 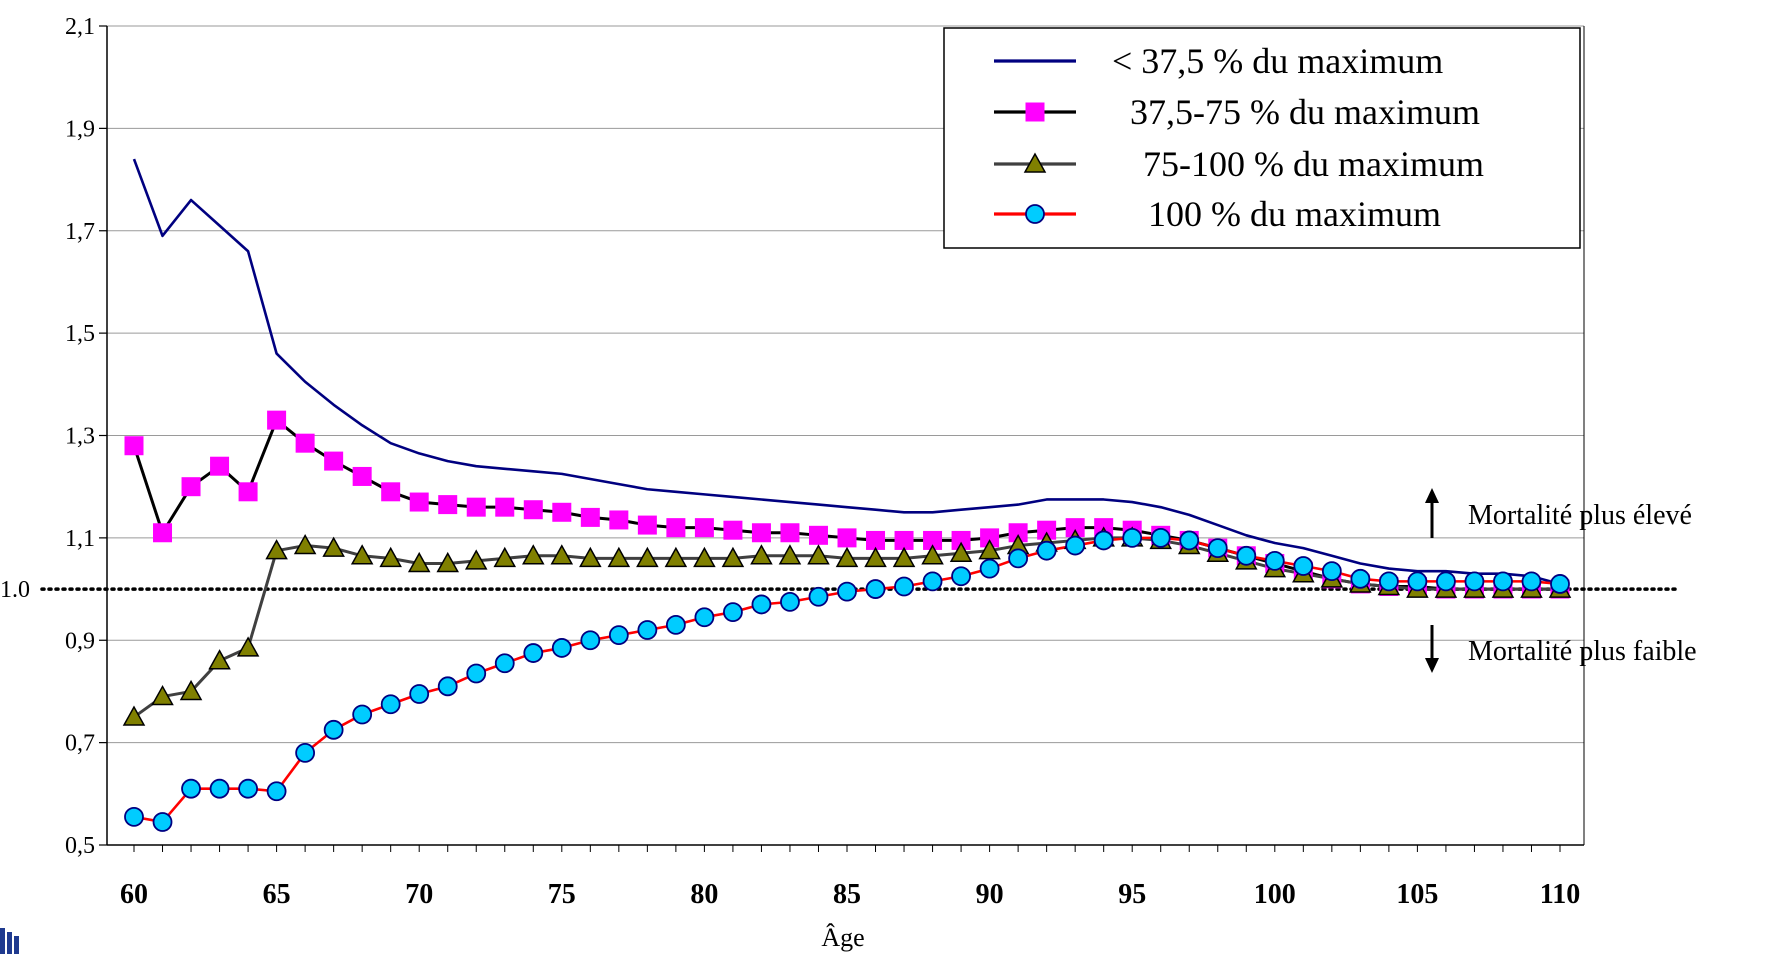 What do you see at coordinates (1294, 214) in the screenshot?
I see `legend-label-4: 100 % du maximum` at bounding box center [1294, 214].